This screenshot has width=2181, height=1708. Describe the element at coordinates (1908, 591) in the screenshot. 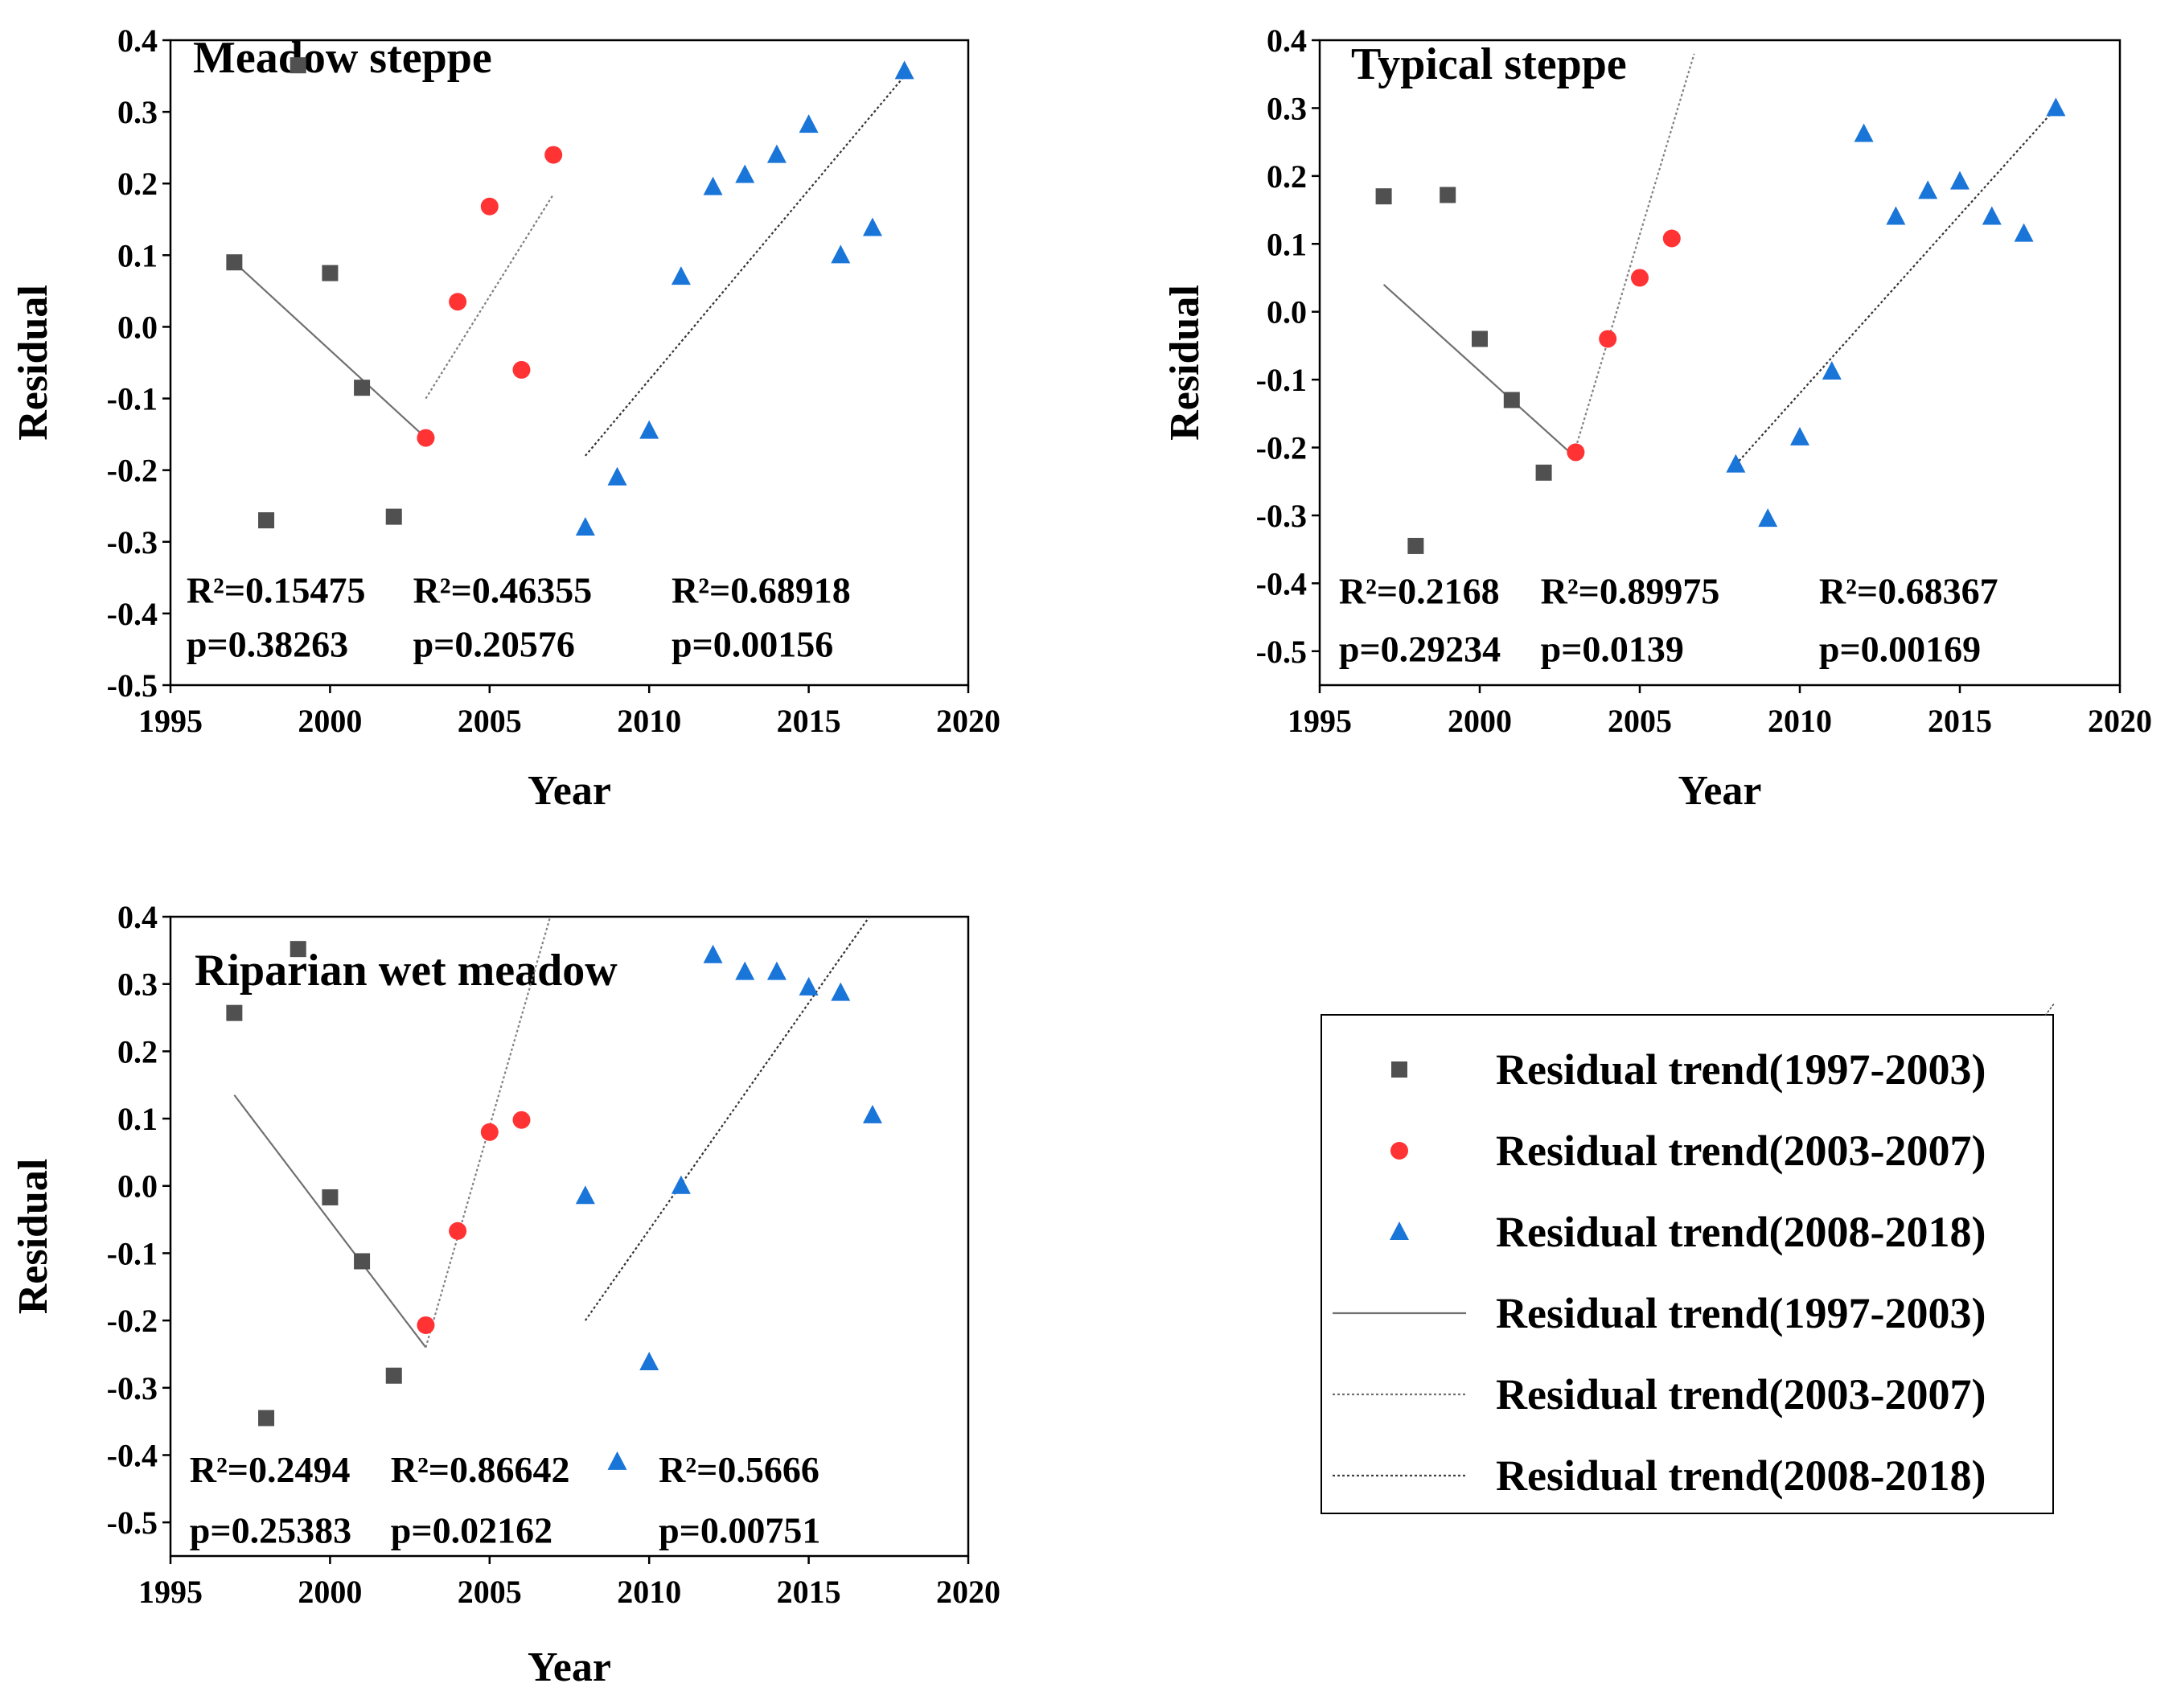

I see `stat-annotation: R²=0.68367` at that location.